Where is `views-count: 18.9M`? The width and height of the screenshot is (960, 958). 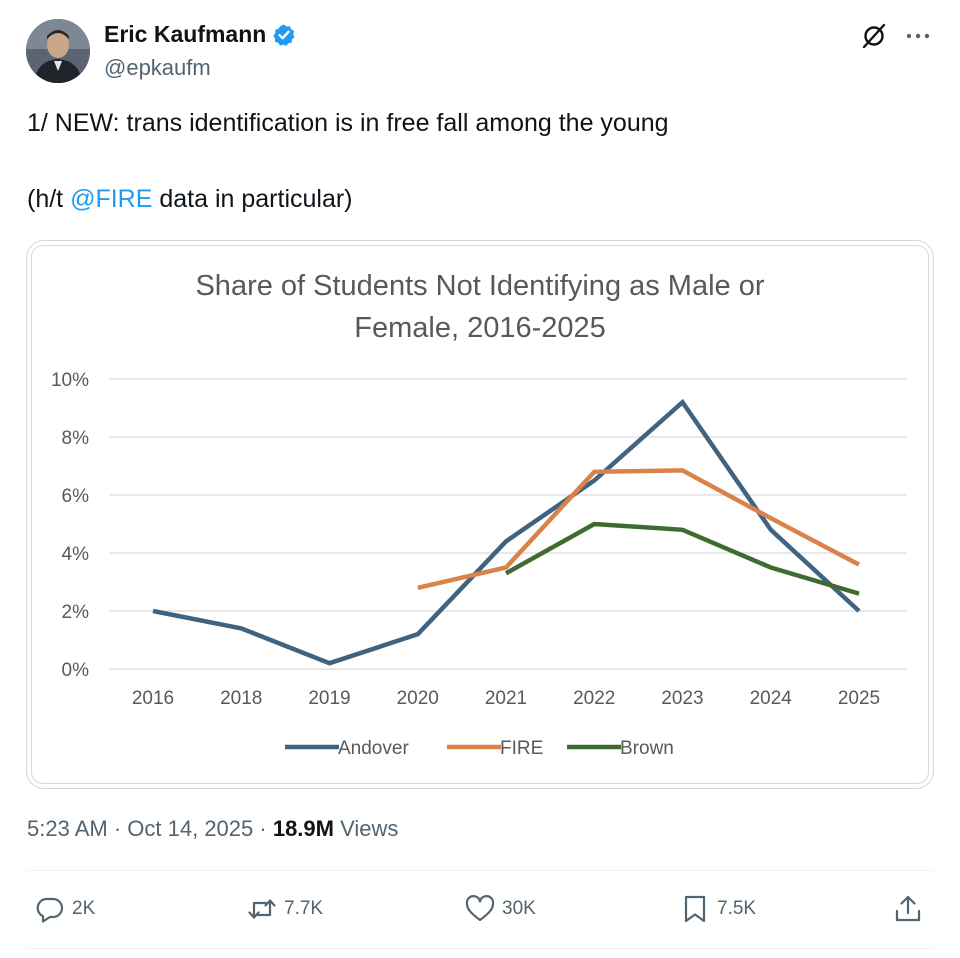
views-count: 18.9M is located at coordinates (303, 828).